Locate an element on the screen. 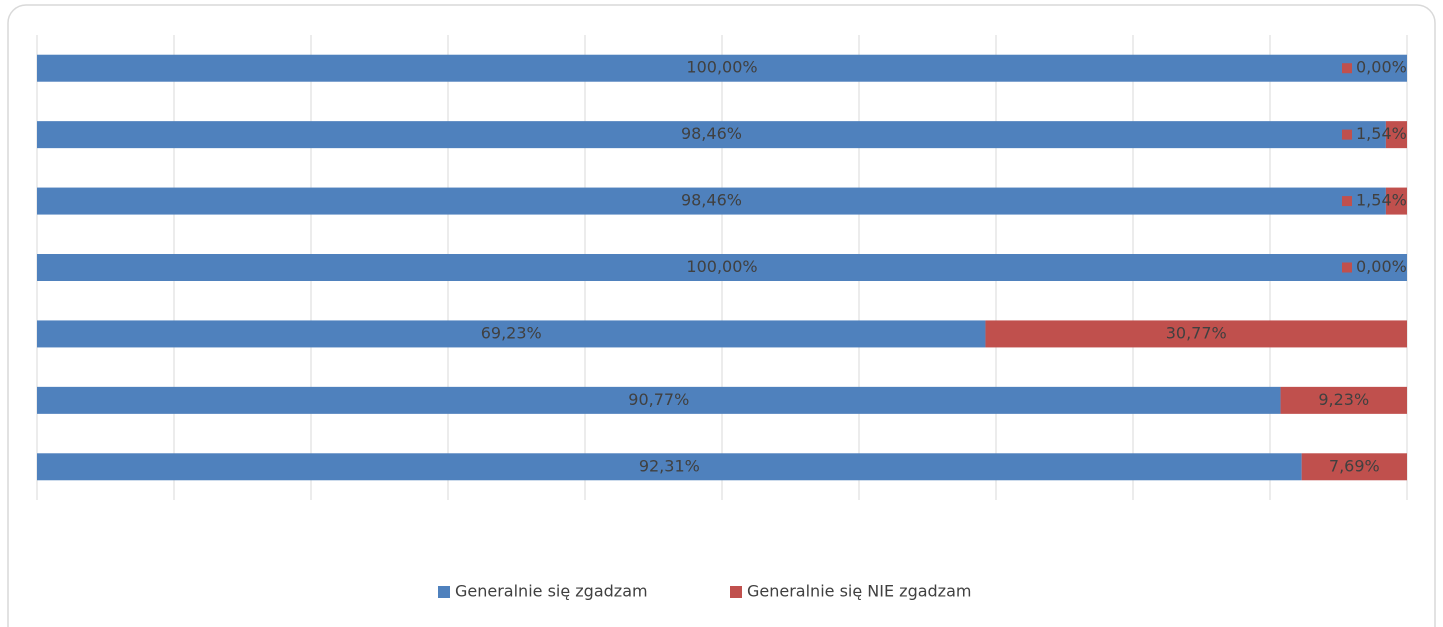 The height and width of the screenshot is (627, 1443). data-label: 92,31% is located at coordinates (669, 465).